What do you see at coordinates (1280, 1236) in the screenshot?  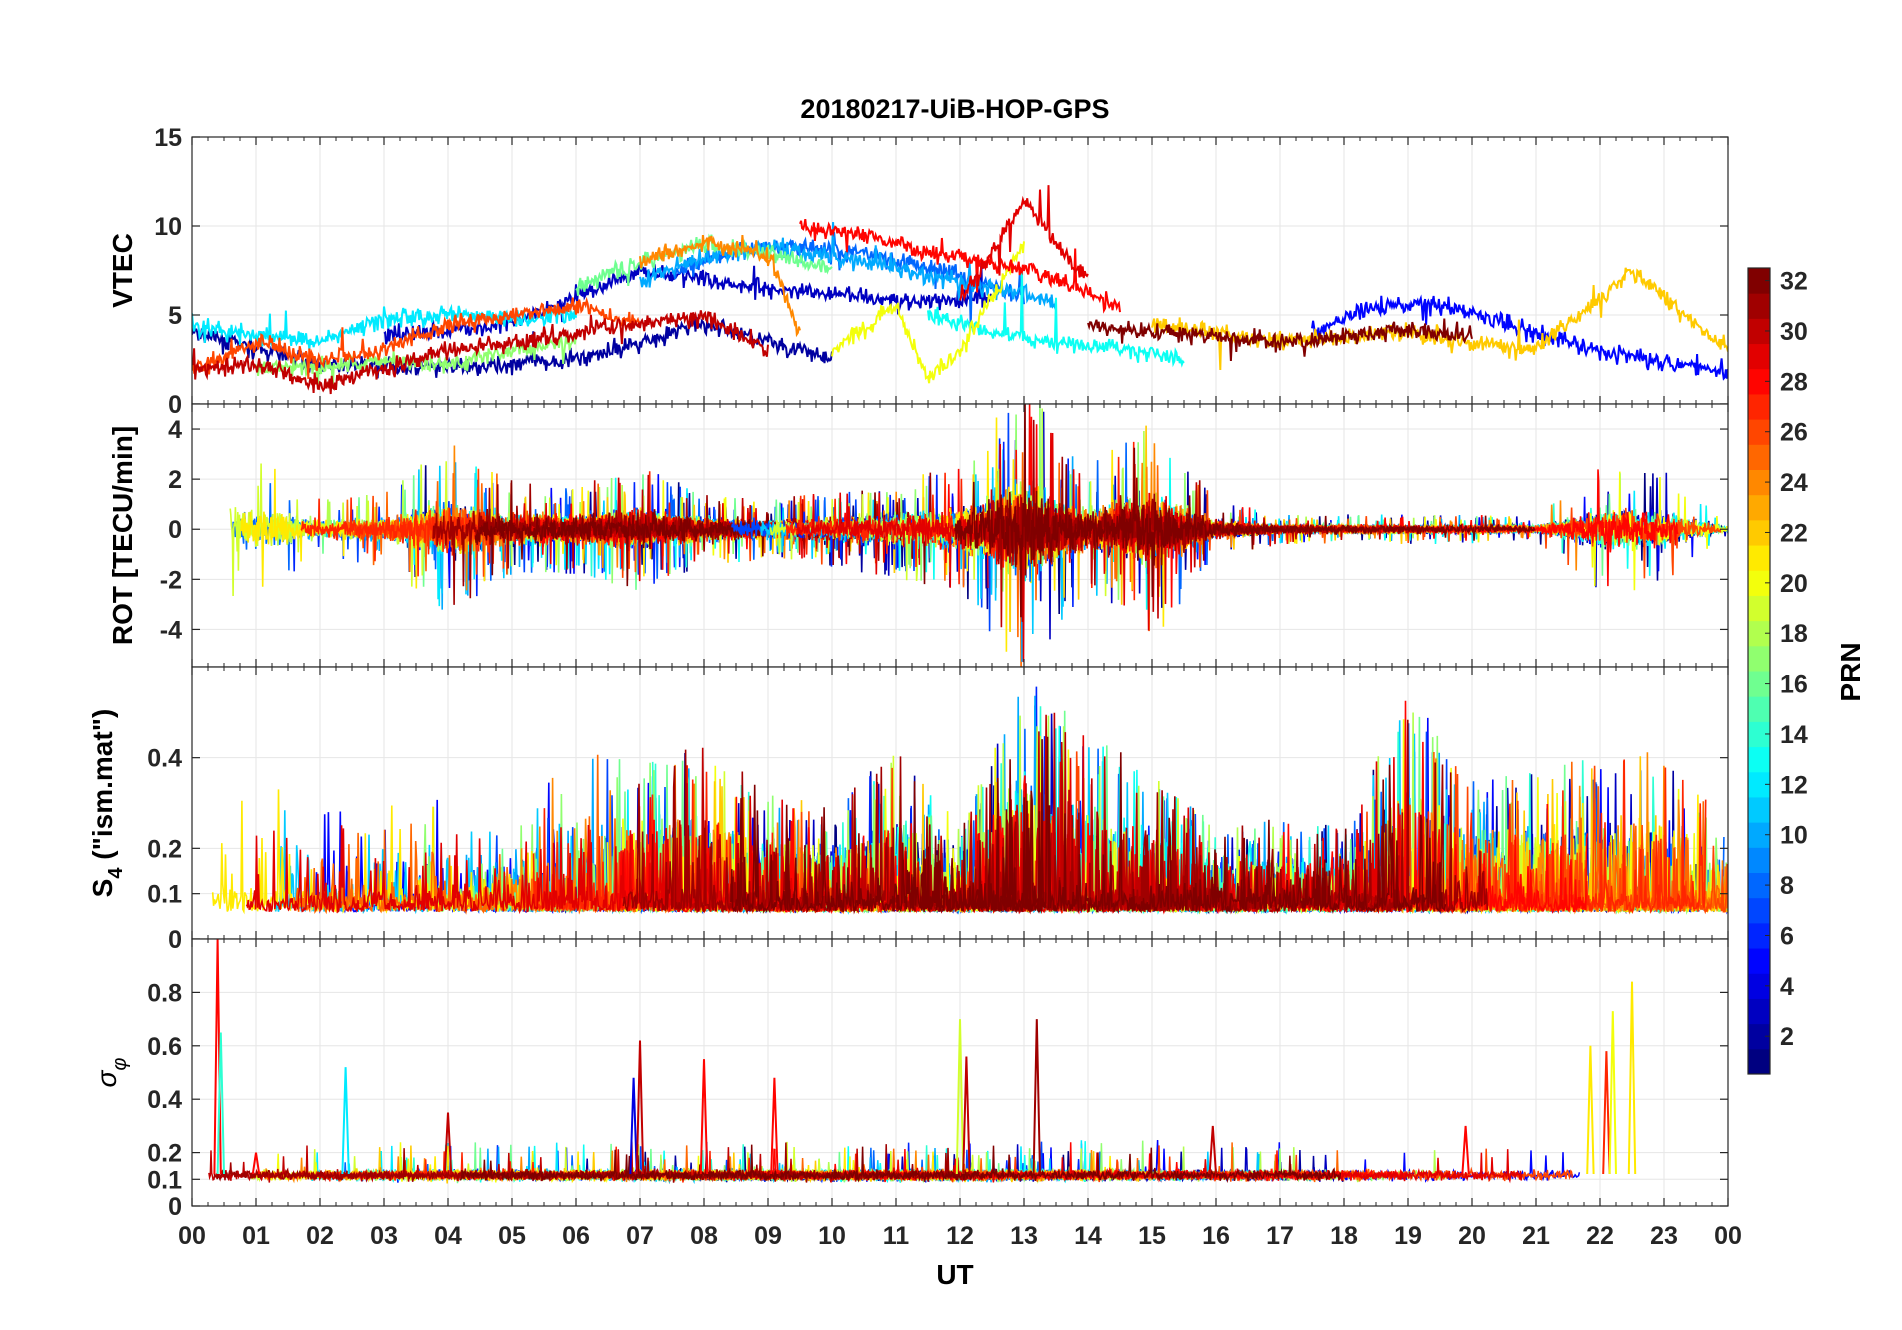 I see `x-tick-label: 17` at bounding box center [1280, 1236].